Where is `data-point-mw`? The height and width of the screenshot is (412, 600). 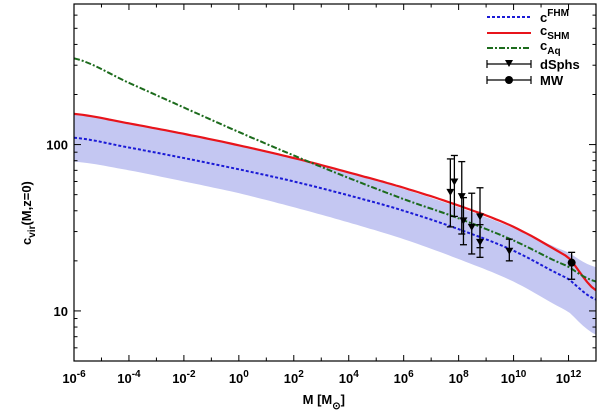 data-point-mw is located at coordinates (571, 265).